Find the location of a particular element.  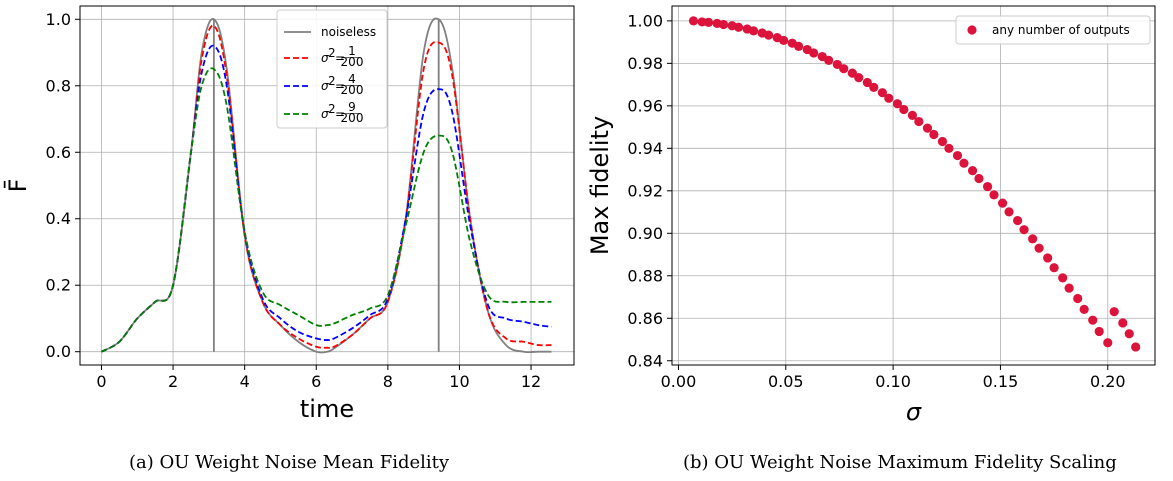

x-tick-label: 12 is located at coordinates (531, 381).